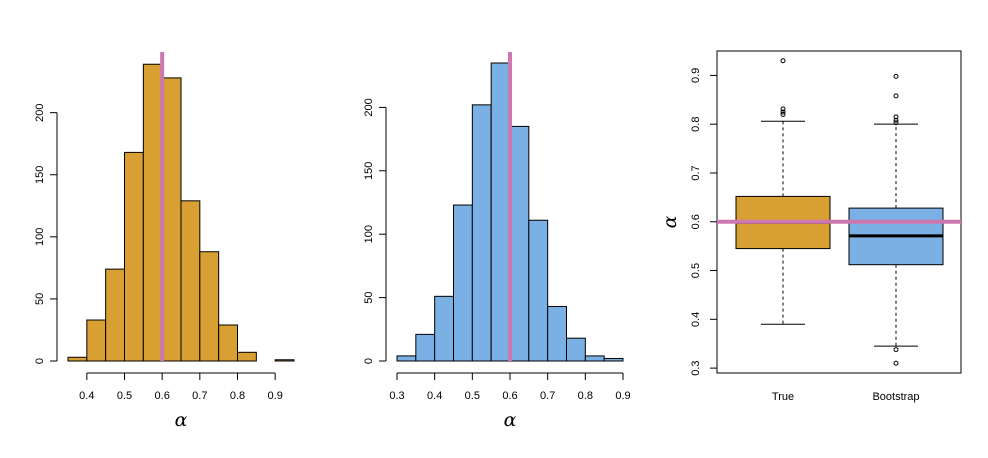 This screenshot has height=458, width=988. I want to click on y-tick-label: 0.7, so click(696, 172).